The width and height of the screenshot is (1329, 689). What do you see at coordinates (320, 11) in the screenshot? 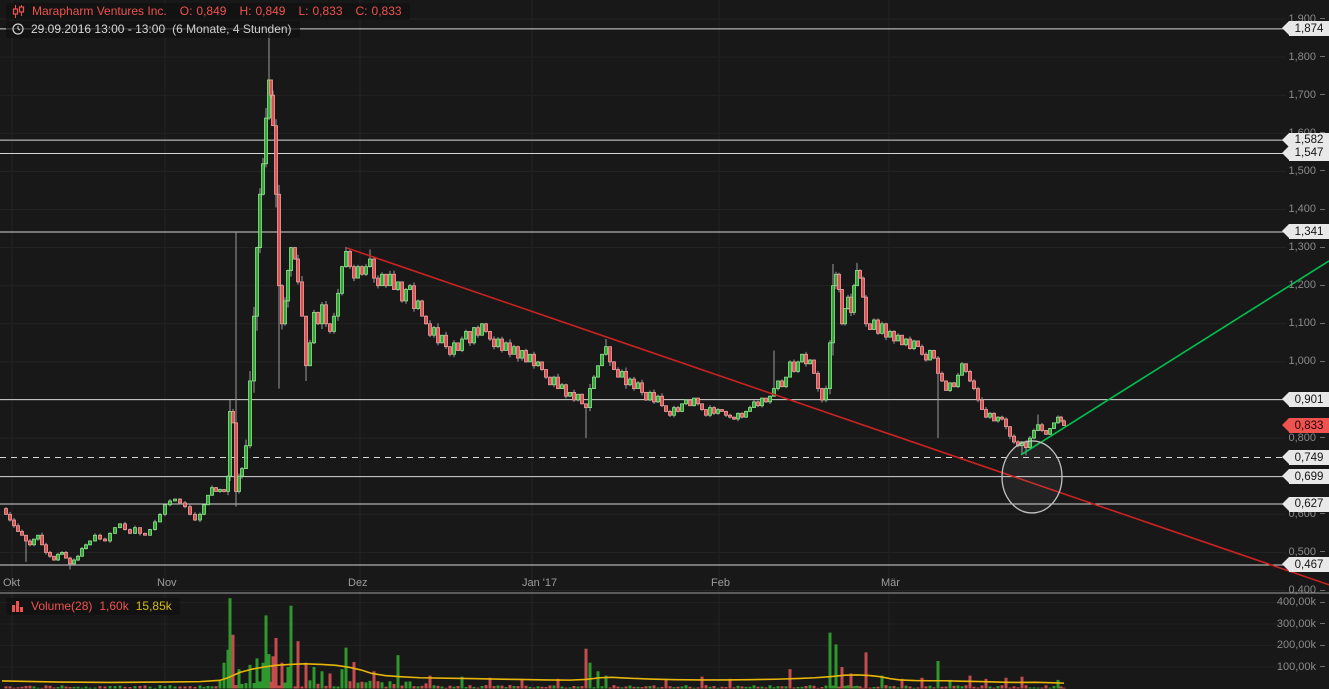
I see `ohlc-low: L: 0,833` at bounding box center [320, 11].